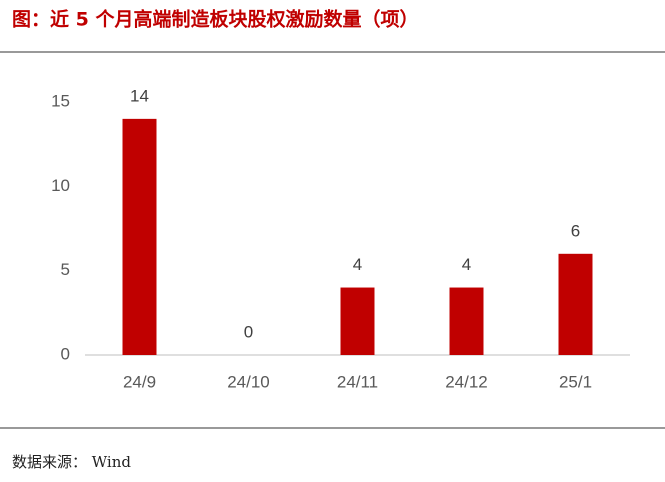 The width and height of the screenshot is (665, 482). Describe the element at coordinates (65, 269) in the screenshot. I see `y-tick-label: 5` at that location.